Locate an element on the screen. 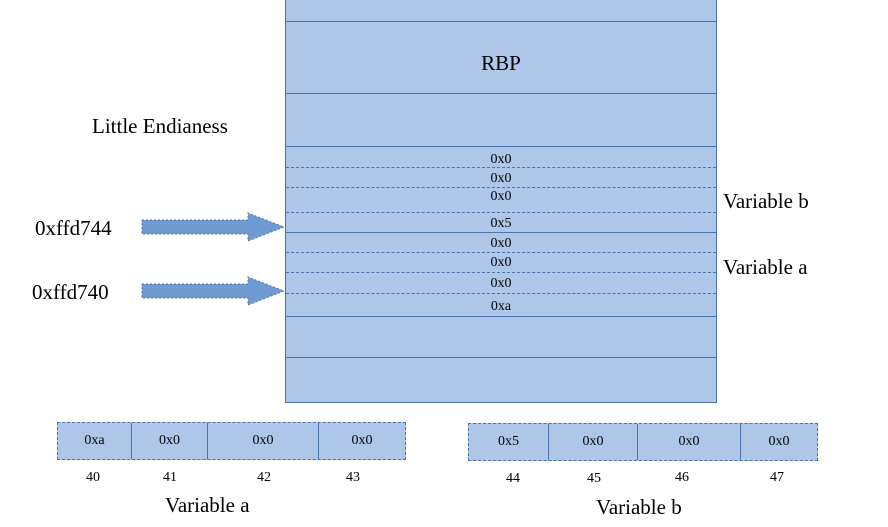  byte-index: 40 is located at coordinates (93, 477).